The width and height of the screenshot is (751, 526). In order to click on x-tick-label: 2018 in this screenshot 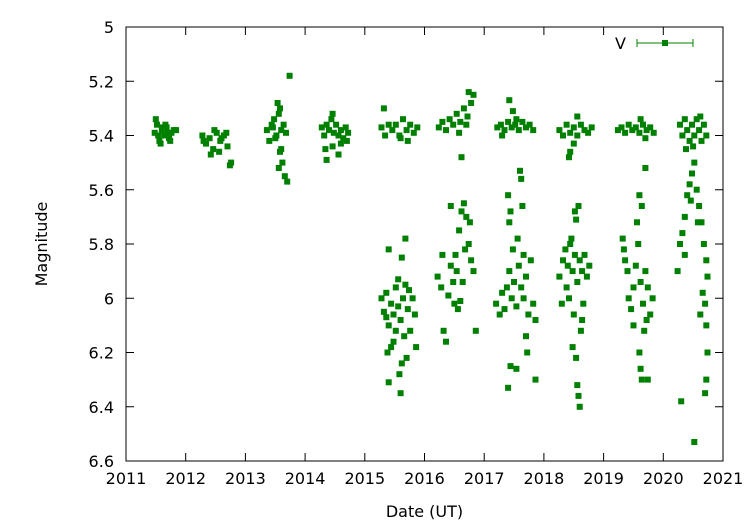, I will do `click(544, 478)`.